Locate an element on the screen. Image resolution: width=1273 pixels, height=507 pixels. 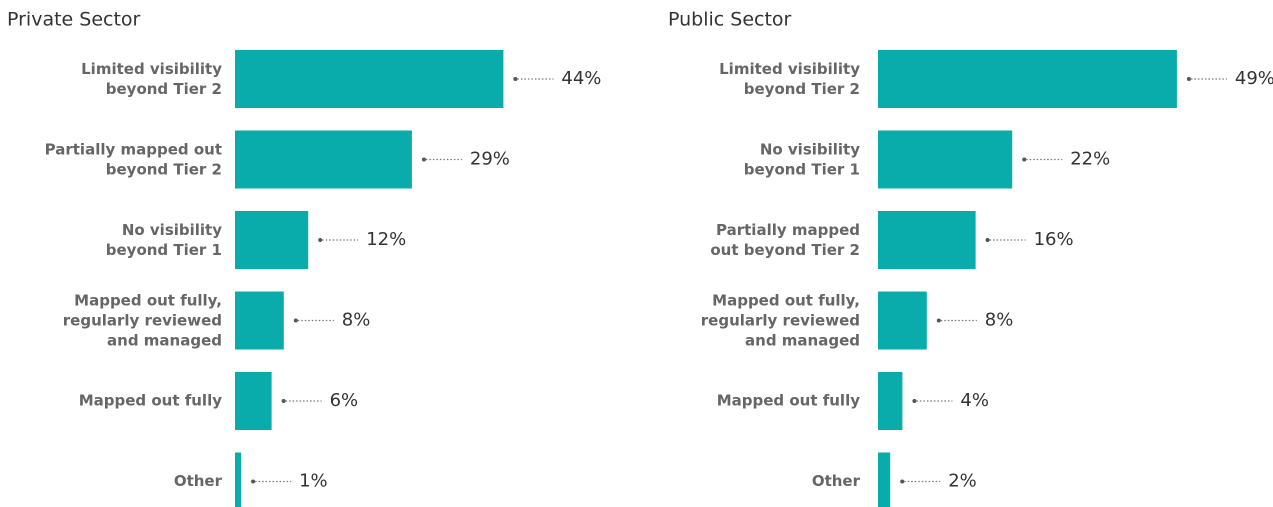
value-label: 16% is located at coordinates (1054, 239).